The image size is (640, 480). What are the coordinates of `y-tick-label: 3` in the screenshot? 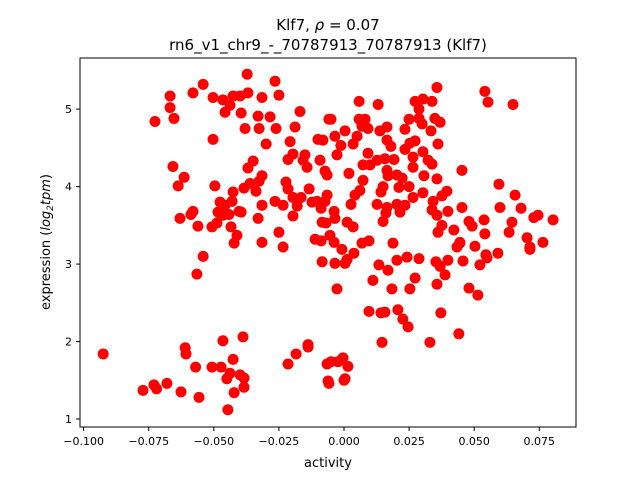 It's located at (68, 264).